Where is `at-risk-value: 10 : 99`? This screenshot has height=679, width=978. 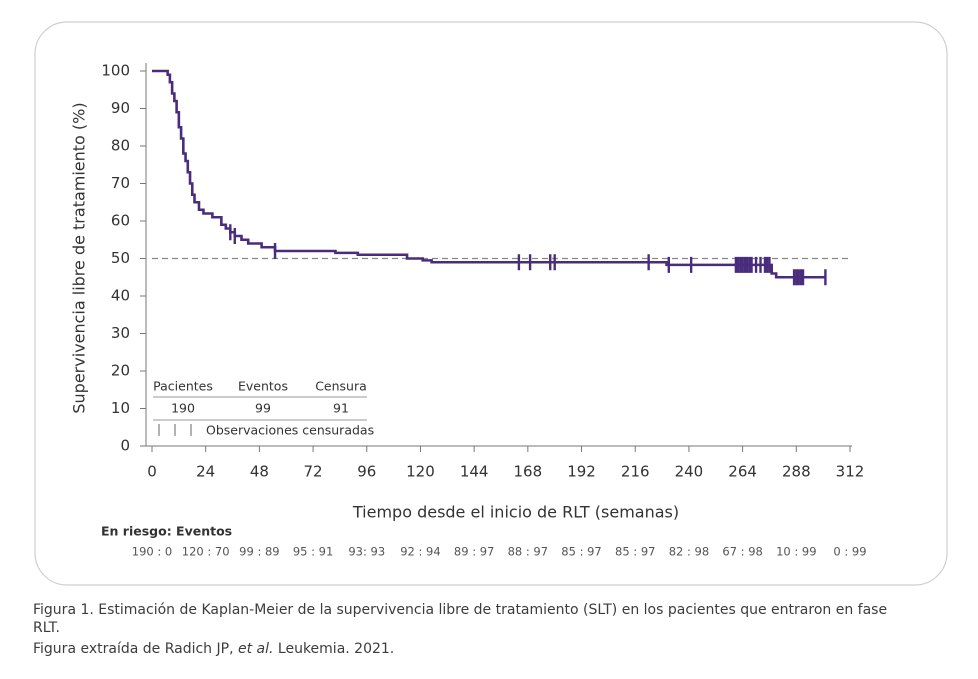
at-risk-value: 10 : 99 is located at coordinates (796, 552).